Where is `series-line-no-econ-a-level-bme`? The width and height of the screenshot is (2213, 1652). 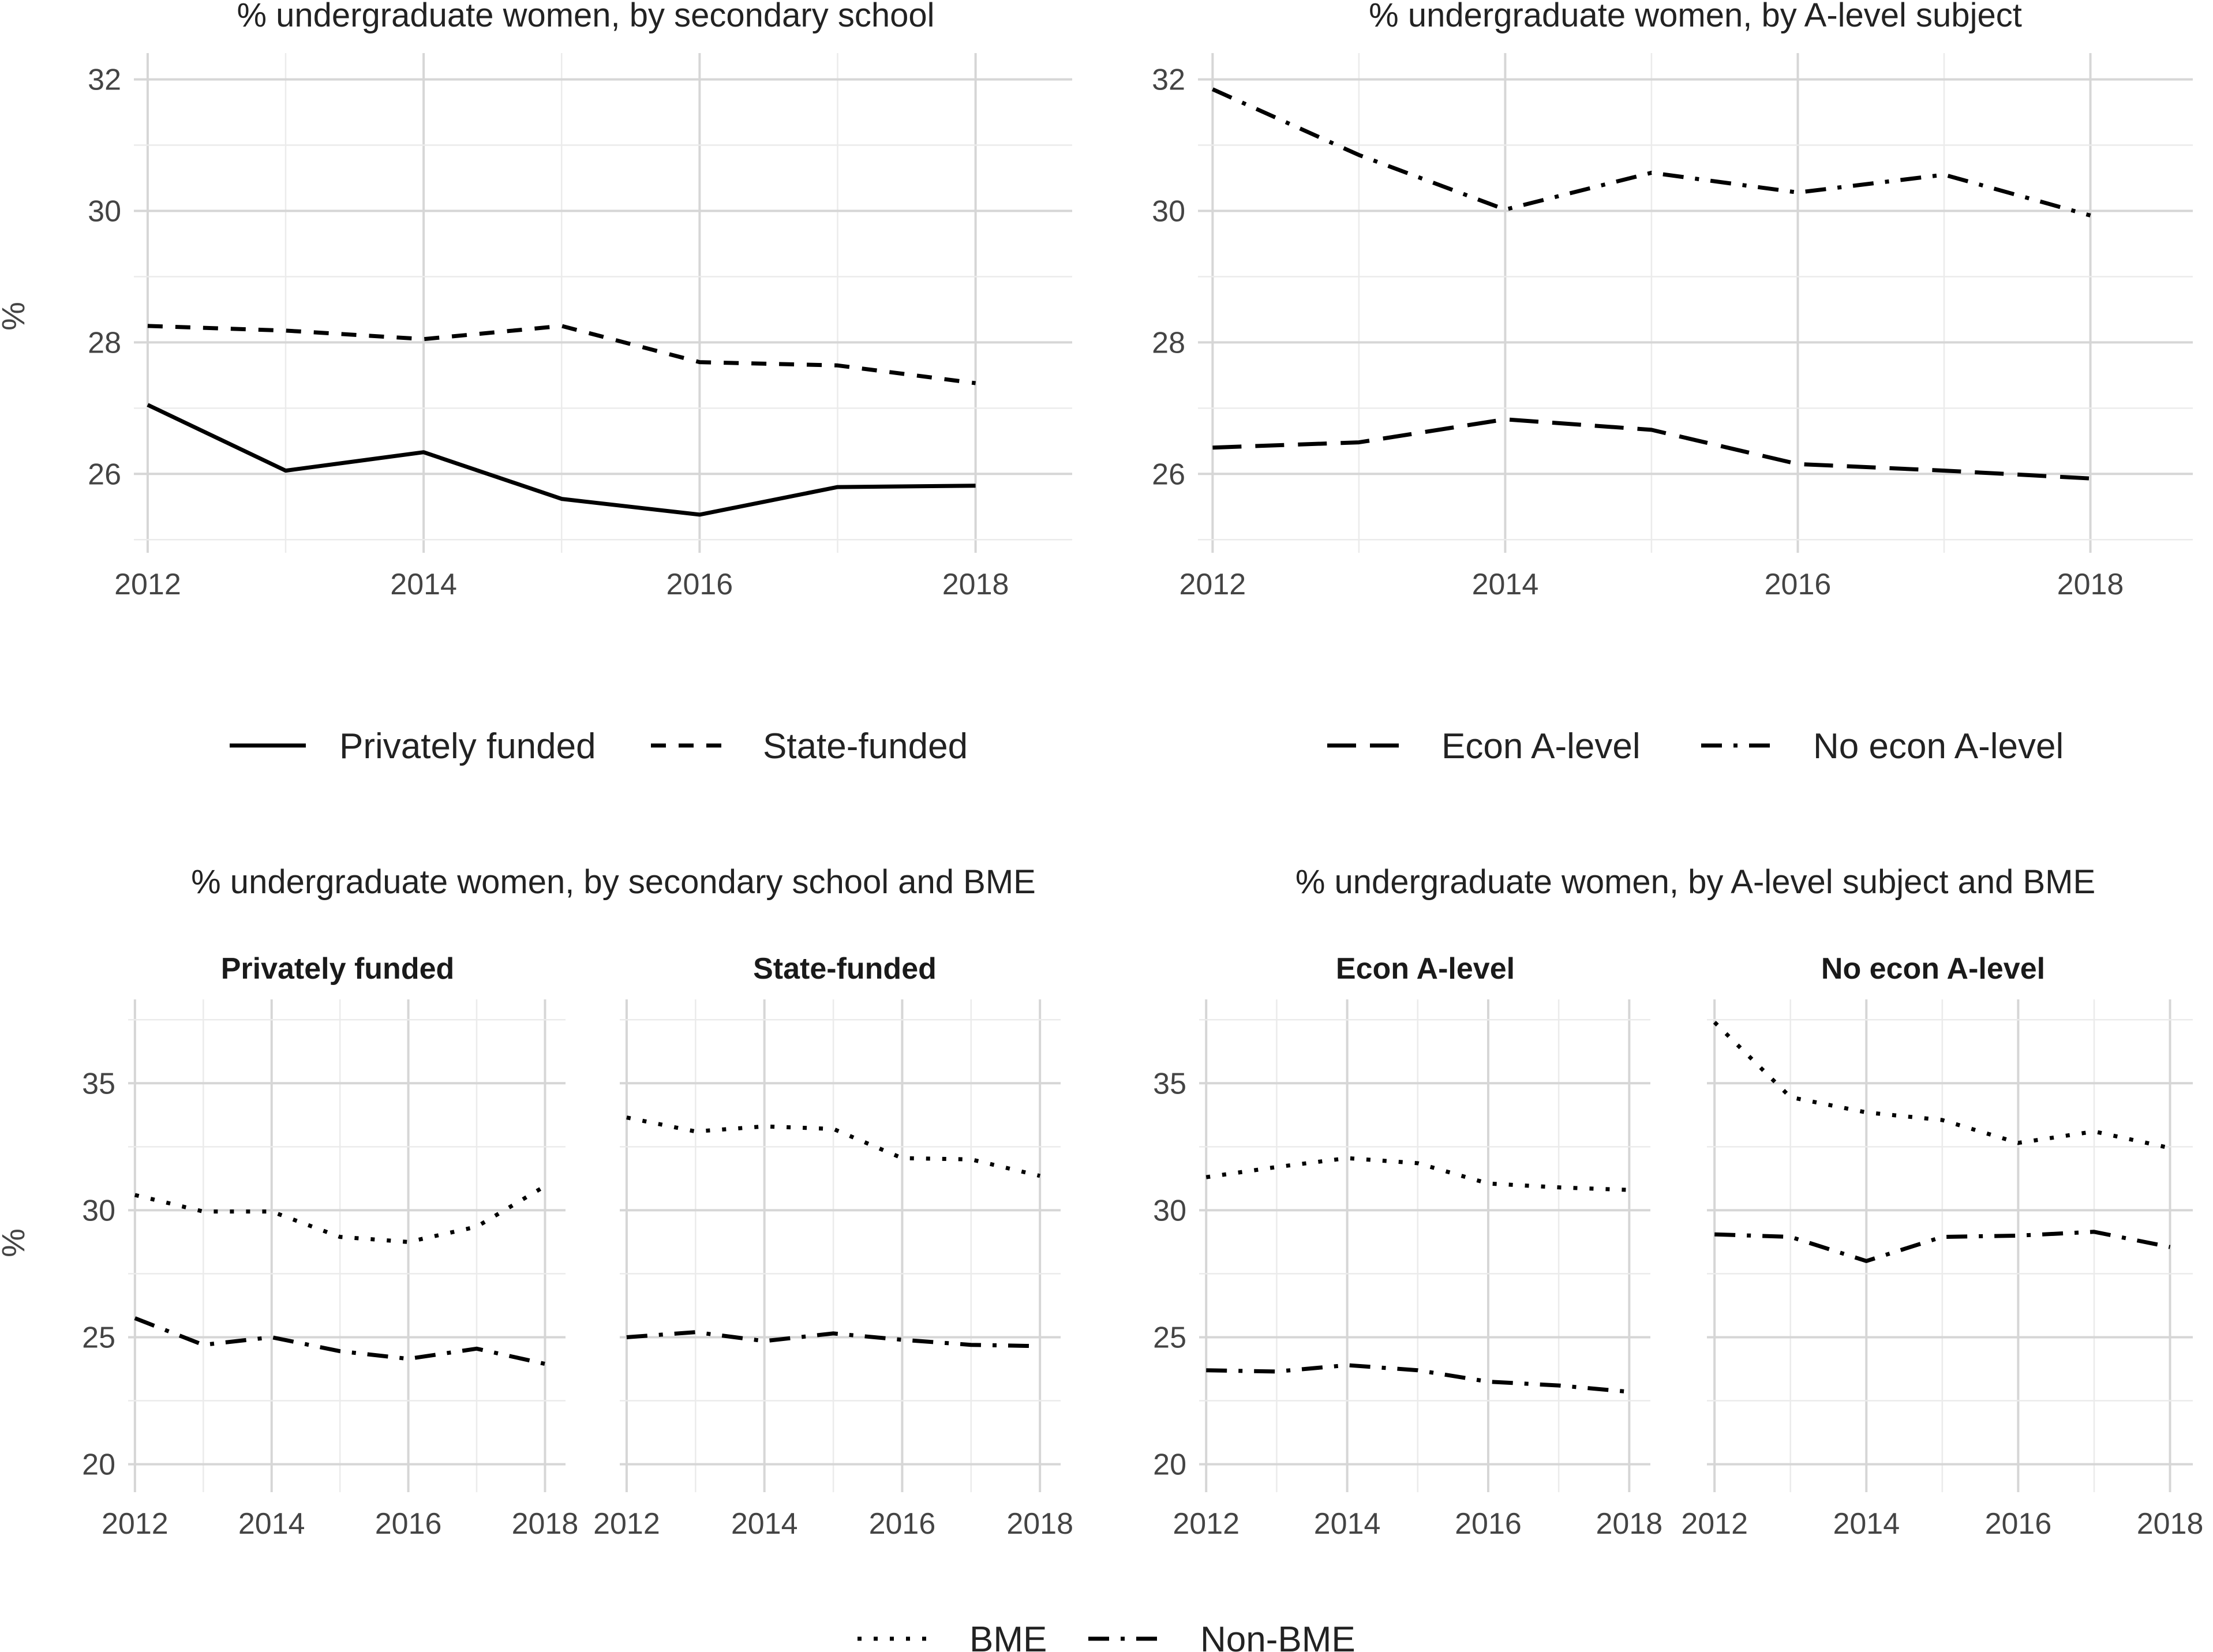
series-line-no-econ-a-level-bme is located at coordinates (1942, 1085).